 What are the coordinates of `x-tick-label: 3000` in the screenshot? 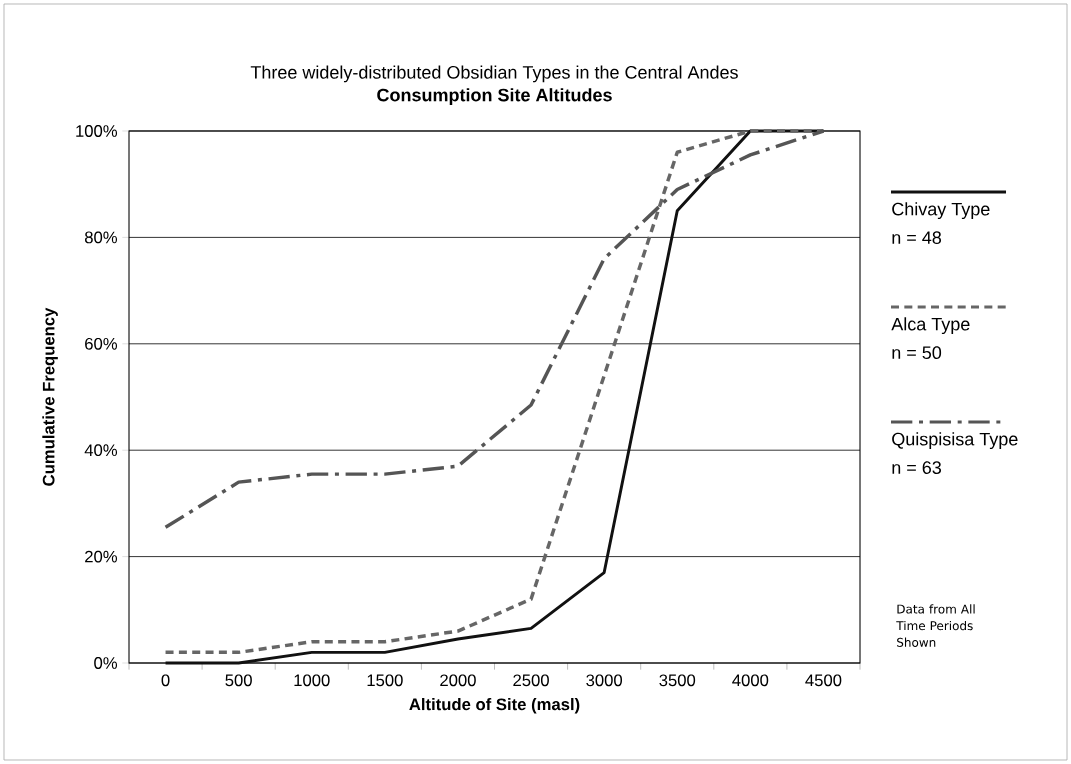 It's located at (604, 680).